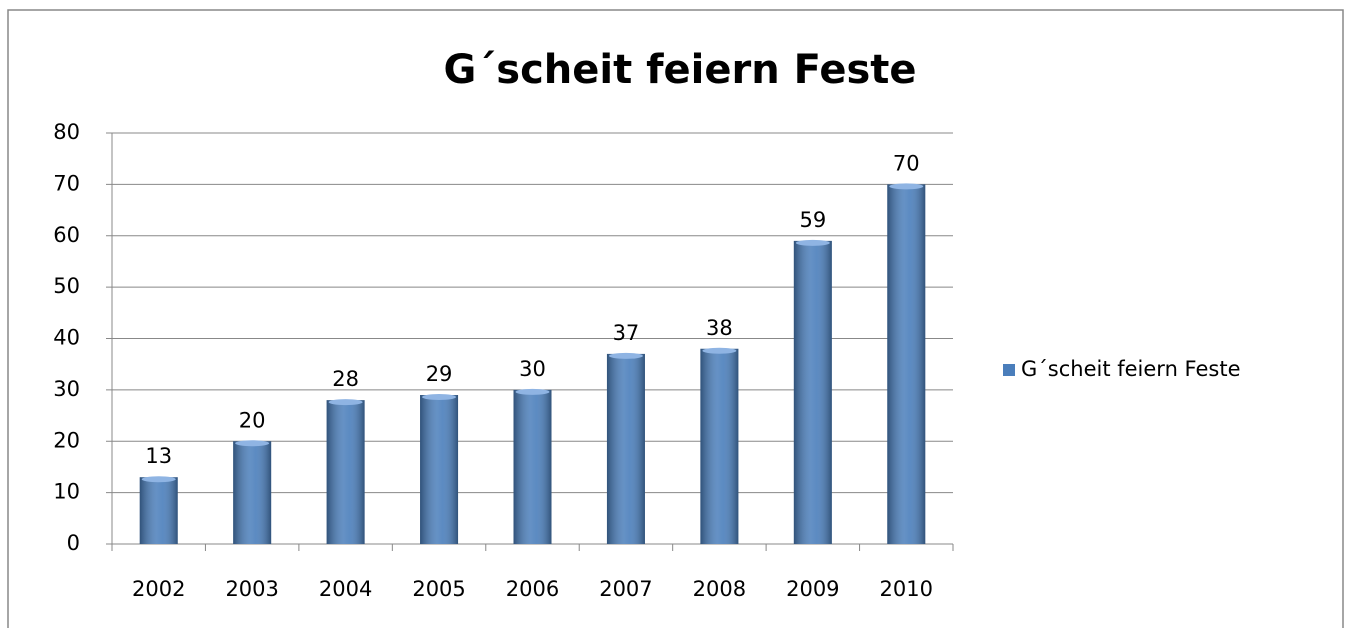 The image size is (1352, 628). Describe the element at coordinates (438, 589) in the screenshot. I see `x-tick-label: 2005` at that location.